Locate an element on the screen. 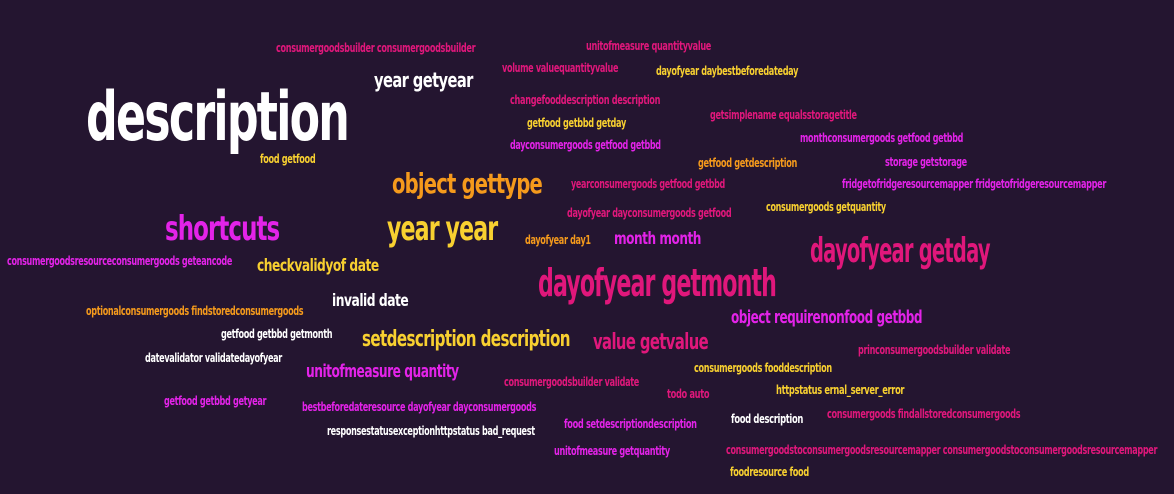 Image resolution: width=1174 pixels, height=494 pixels. word-dayconsumergoods-getfood-getbbd: dayconsumergoods getfood getbbd is located at coordinates (585, 145).